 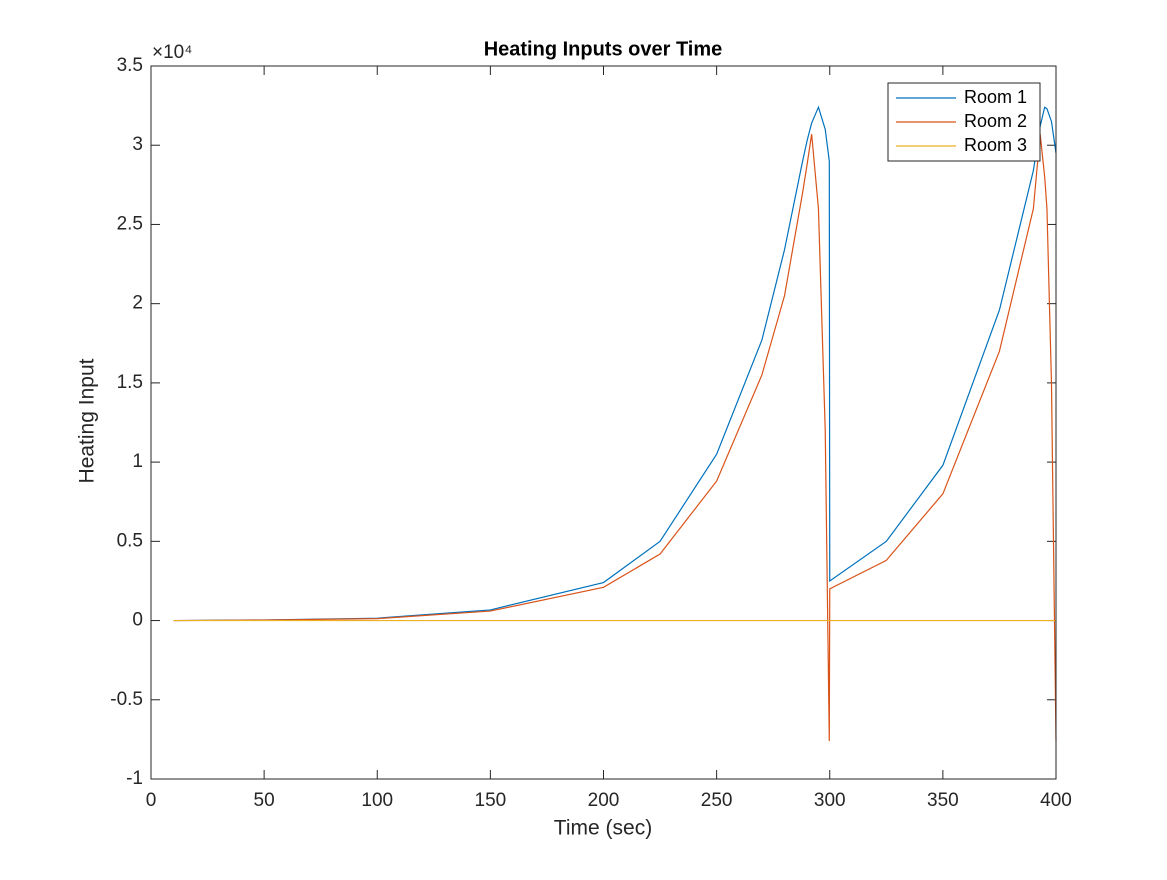 What do you see at coordinates (943, 800) in the screenshot?
I see `x-tick-label: 350` at bounding box center [943, 800].